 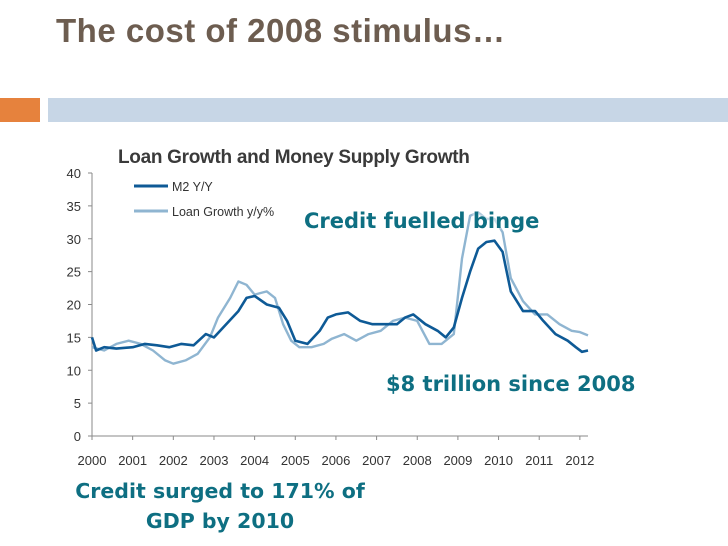 I want to click on y-tick-label: 10, so click(x=74, y=370).